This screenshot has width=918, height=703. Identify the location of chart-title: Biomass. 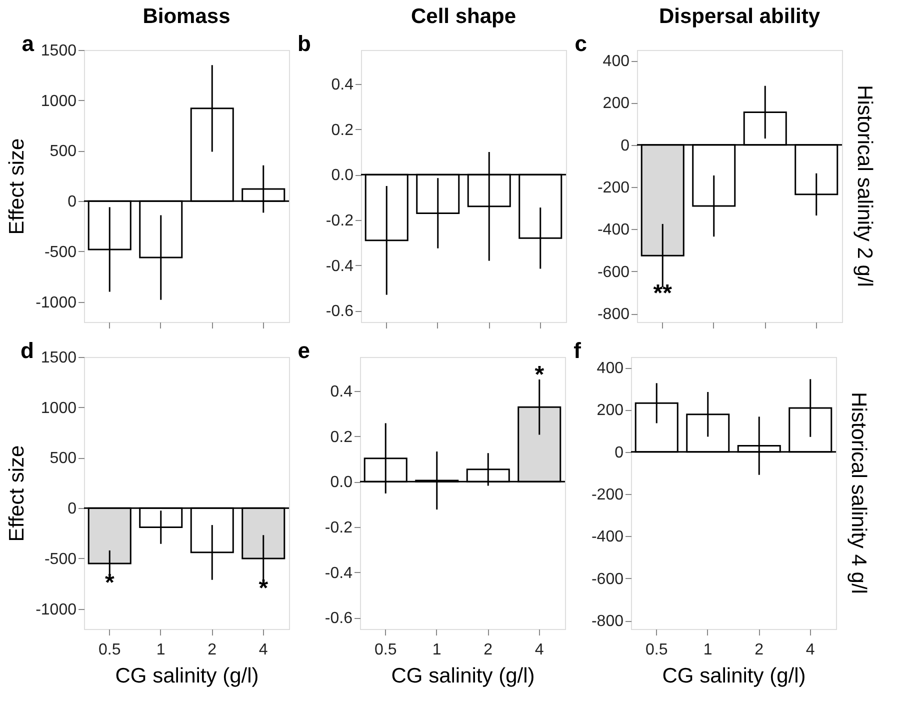
(186, 16).